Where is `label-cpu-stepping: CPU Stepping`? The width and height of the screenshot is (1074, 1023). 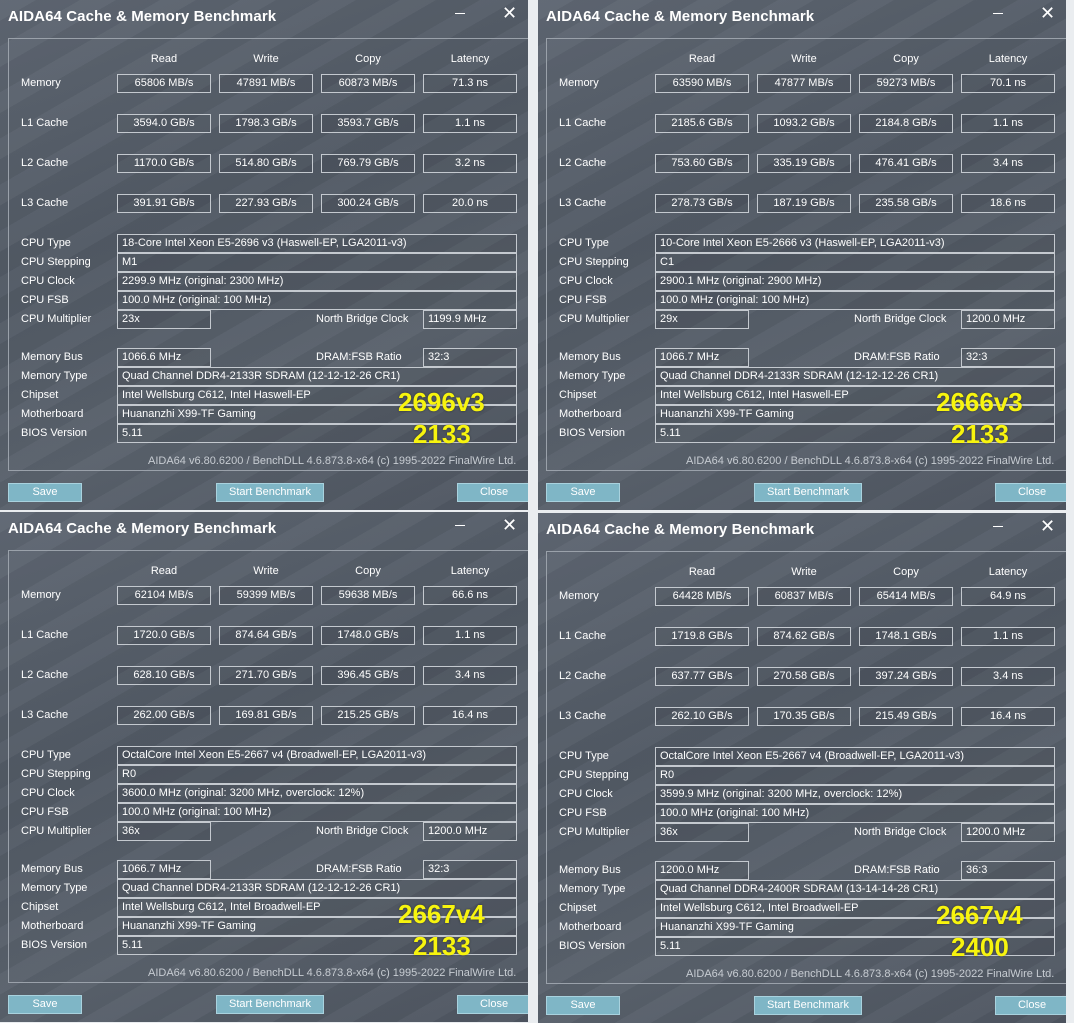
label-cpu-stepping: CPU Stepping is located at coordinates (56, 774).